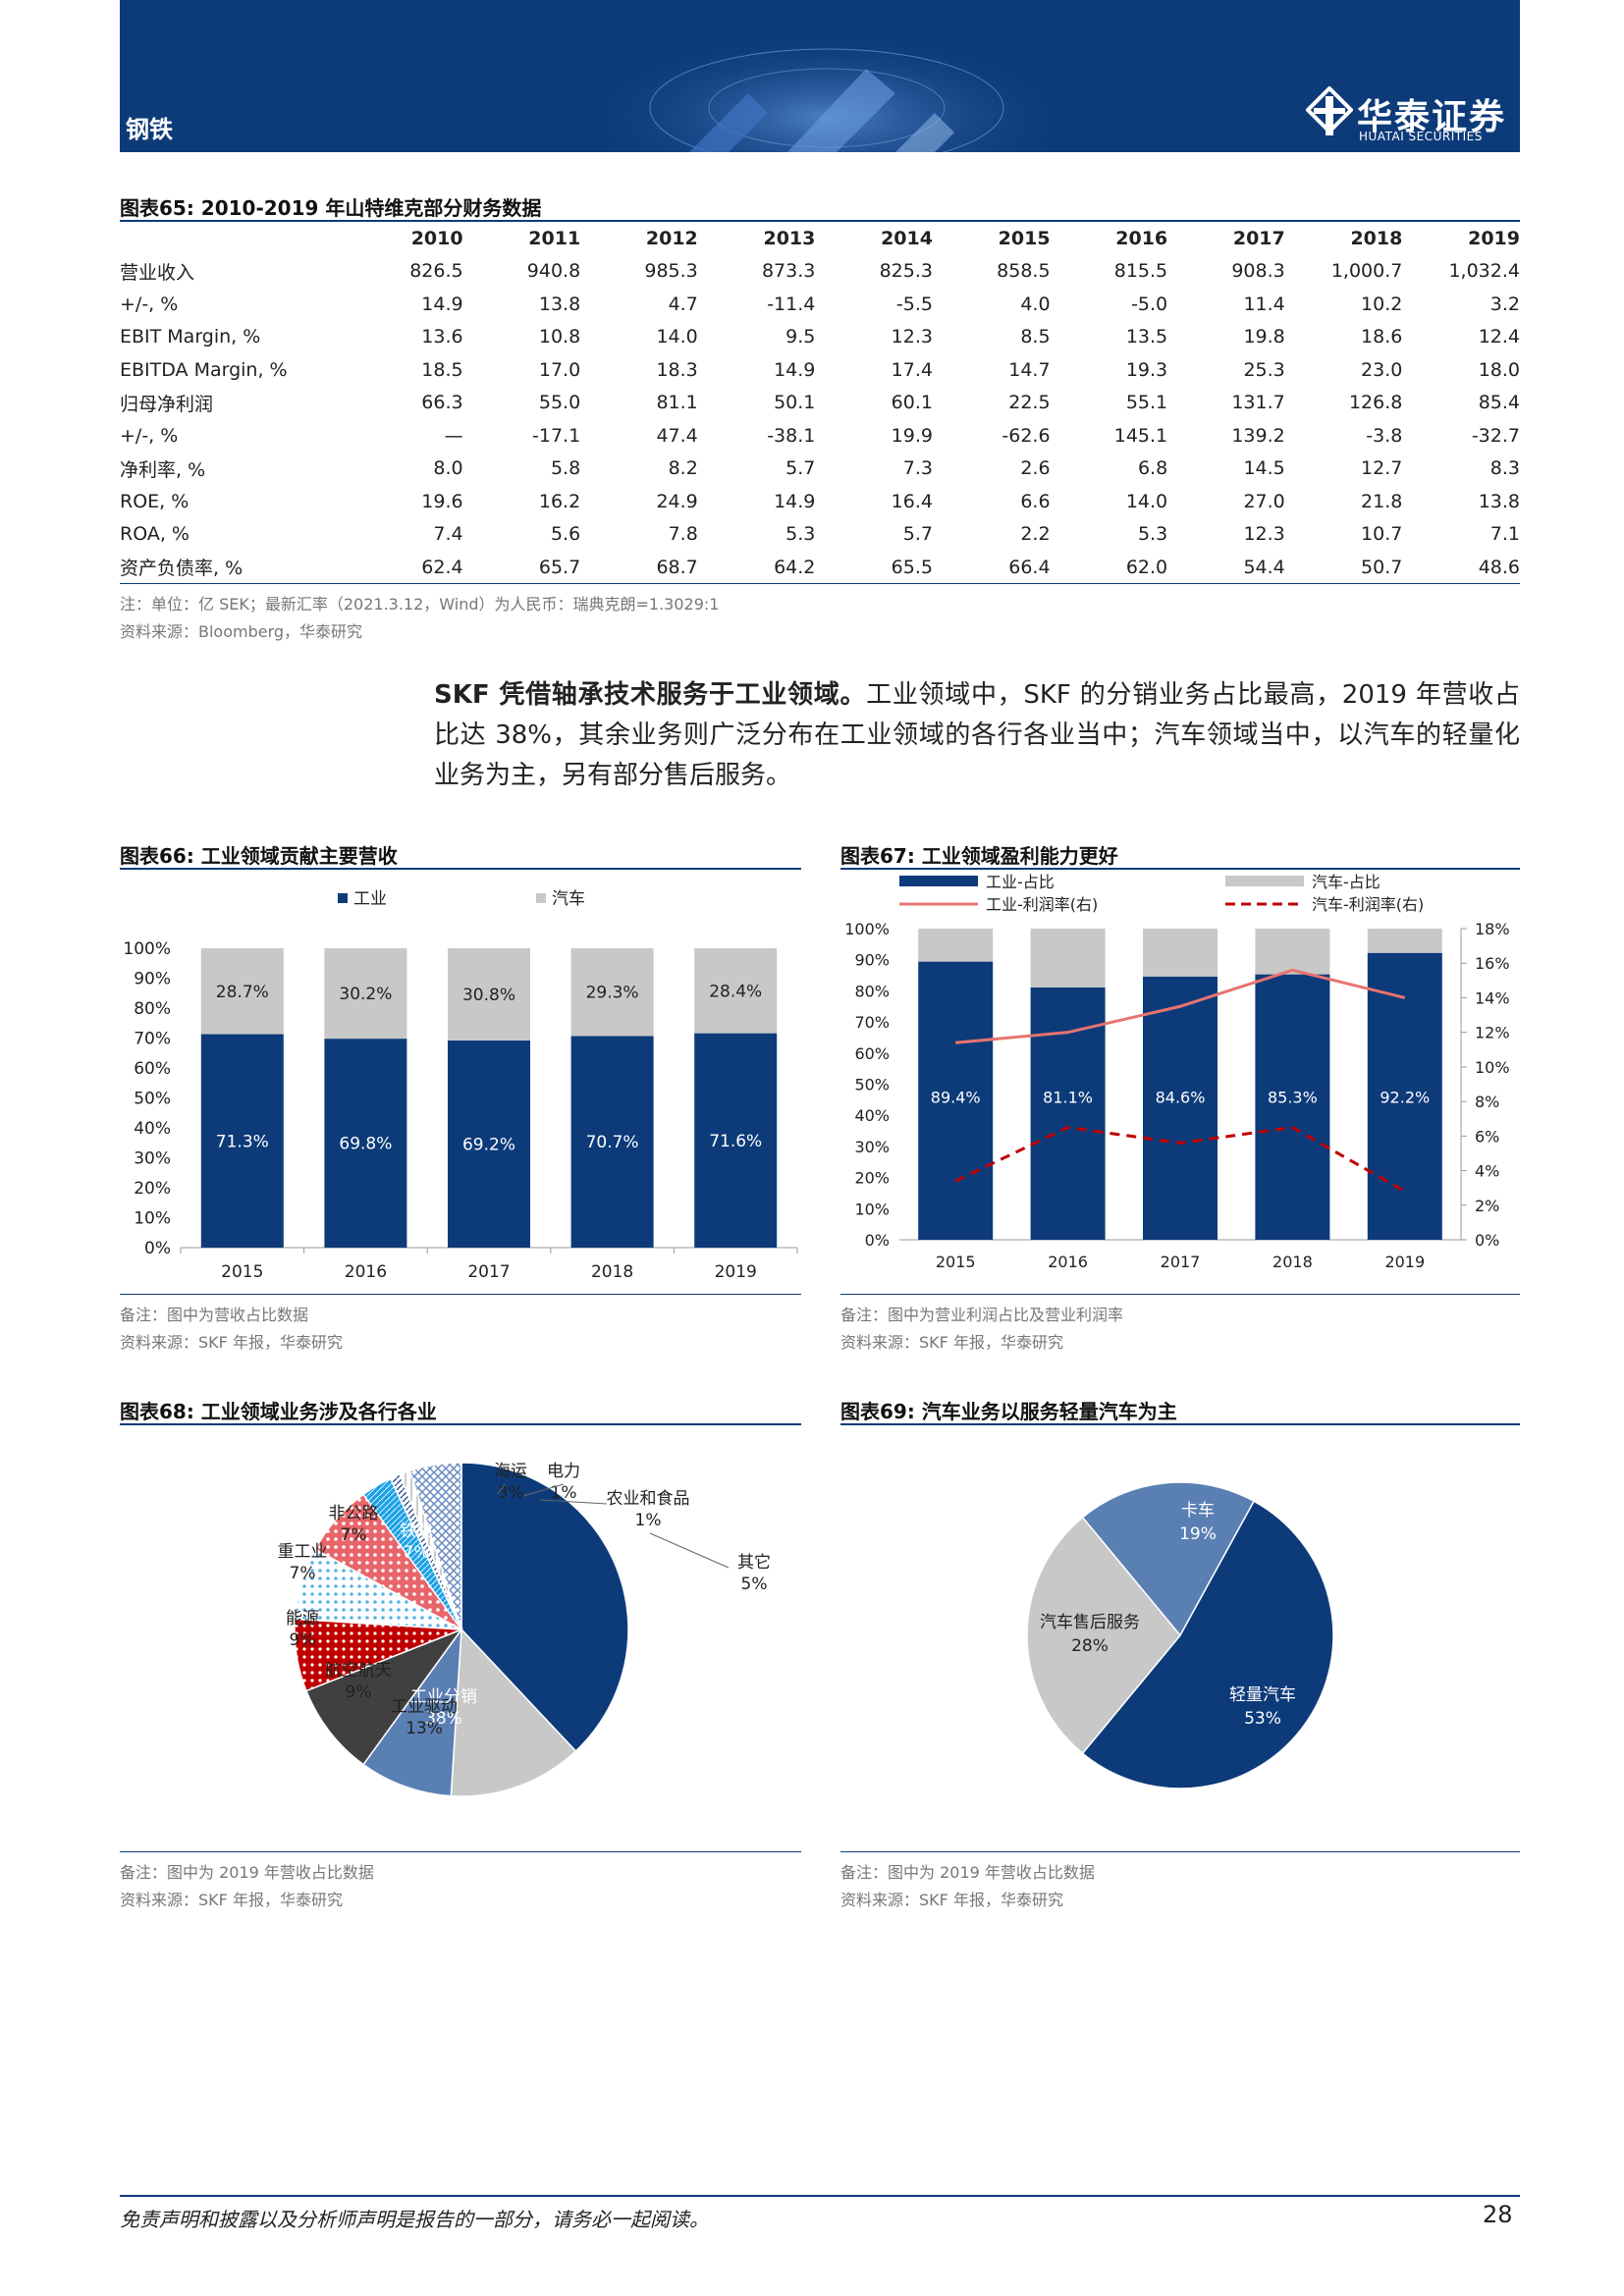 This screenshot has height=2296, width=1624. What do you see at coordinates (1264, 337) in the screenshot?
I see `table-cell: 19.8` at bounding box center [1264, 337].